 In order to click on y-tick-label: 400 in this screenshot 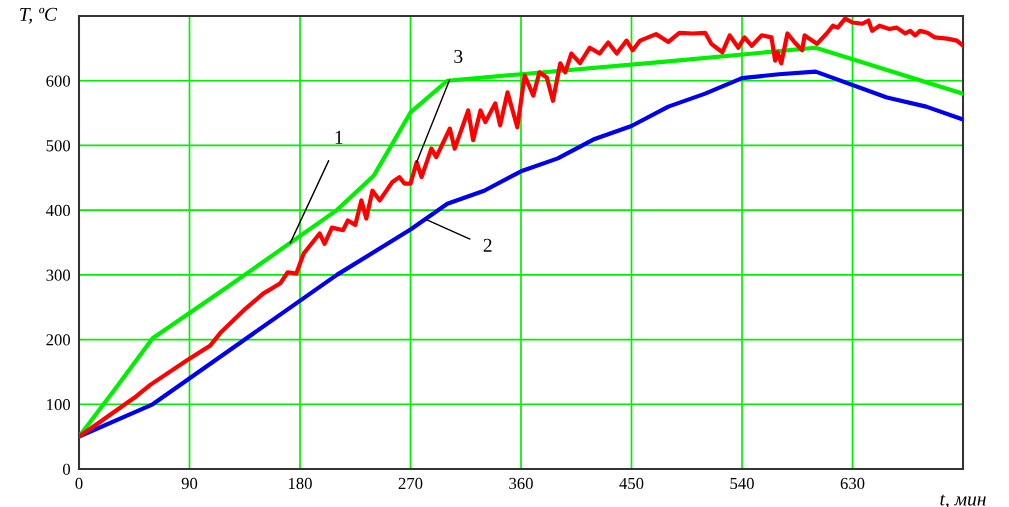, I will do `click(58, 210)`.